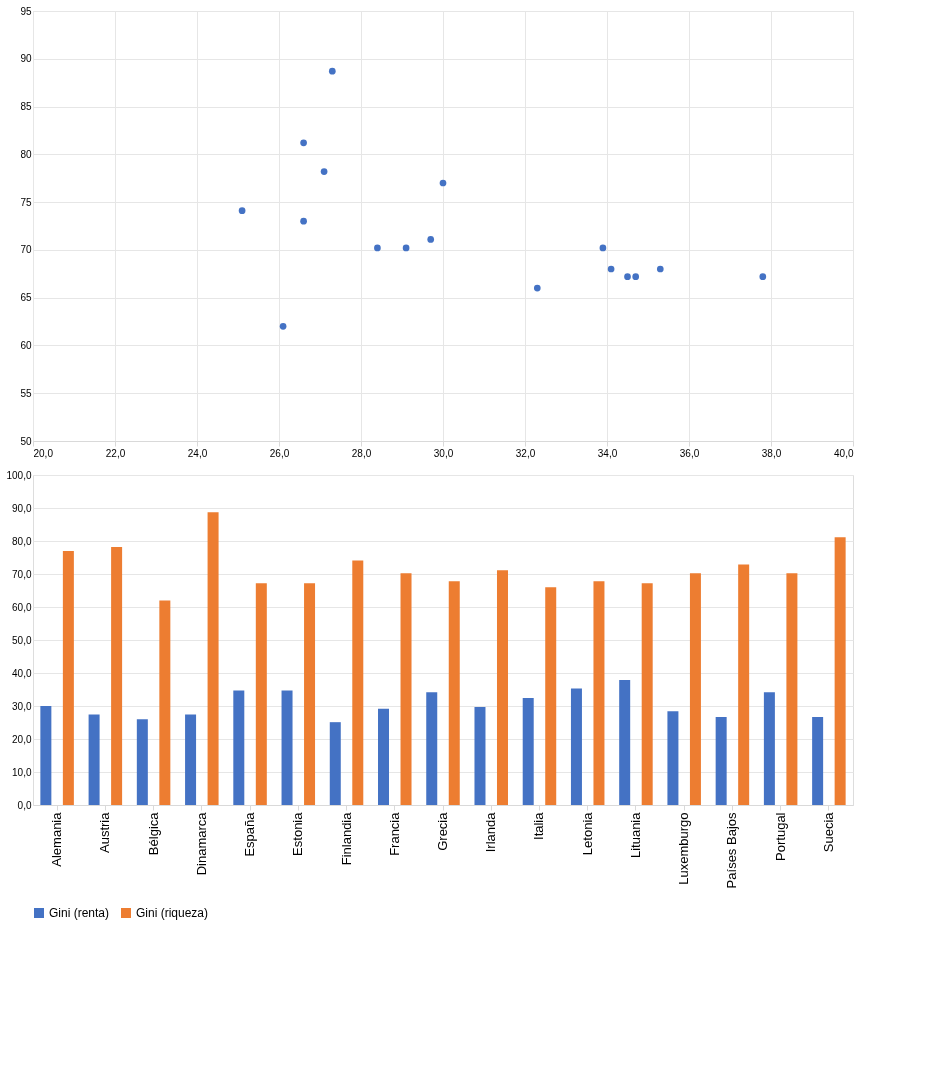  I want to click on x-tick-label: Alemania, so click(57, 839).